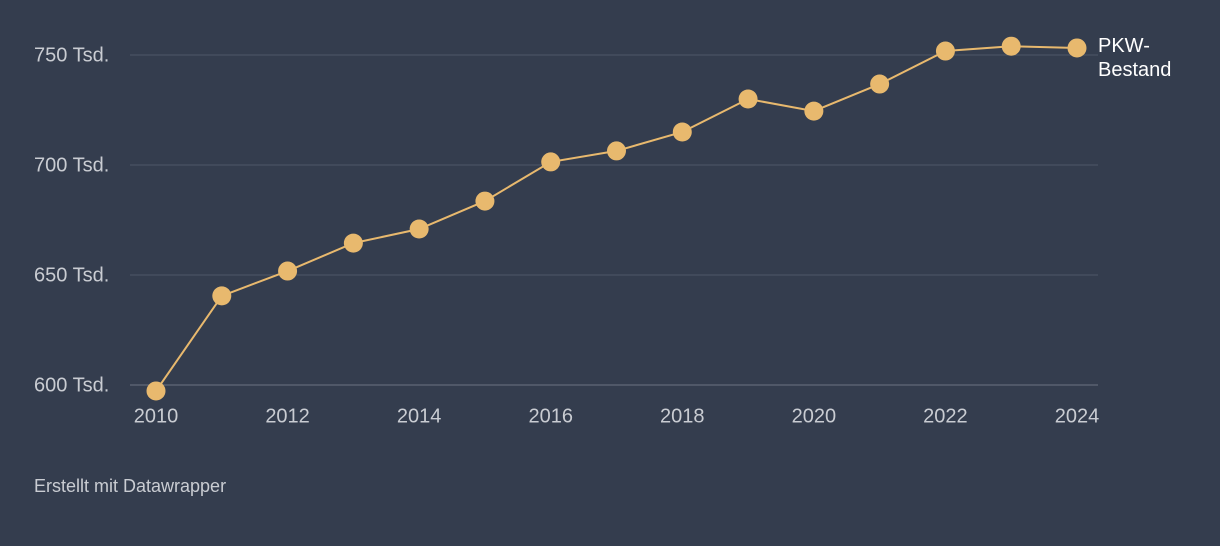 This screenshot has height=546, width=1220. Describe the element at coordinates (130, 486) in the screenshot. I see `credit: Erstellt mit Datawrapper` at that location.